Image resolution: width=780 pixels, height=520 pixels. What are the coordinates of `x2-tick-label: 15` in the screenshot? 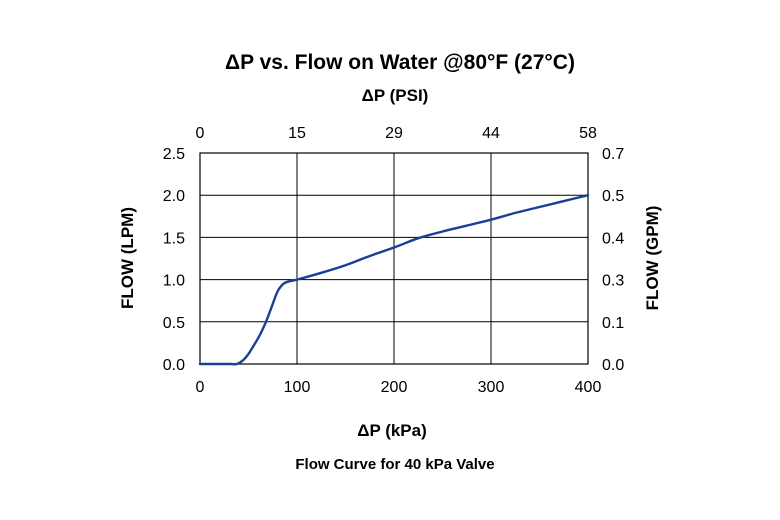 It's located at (297, 133).